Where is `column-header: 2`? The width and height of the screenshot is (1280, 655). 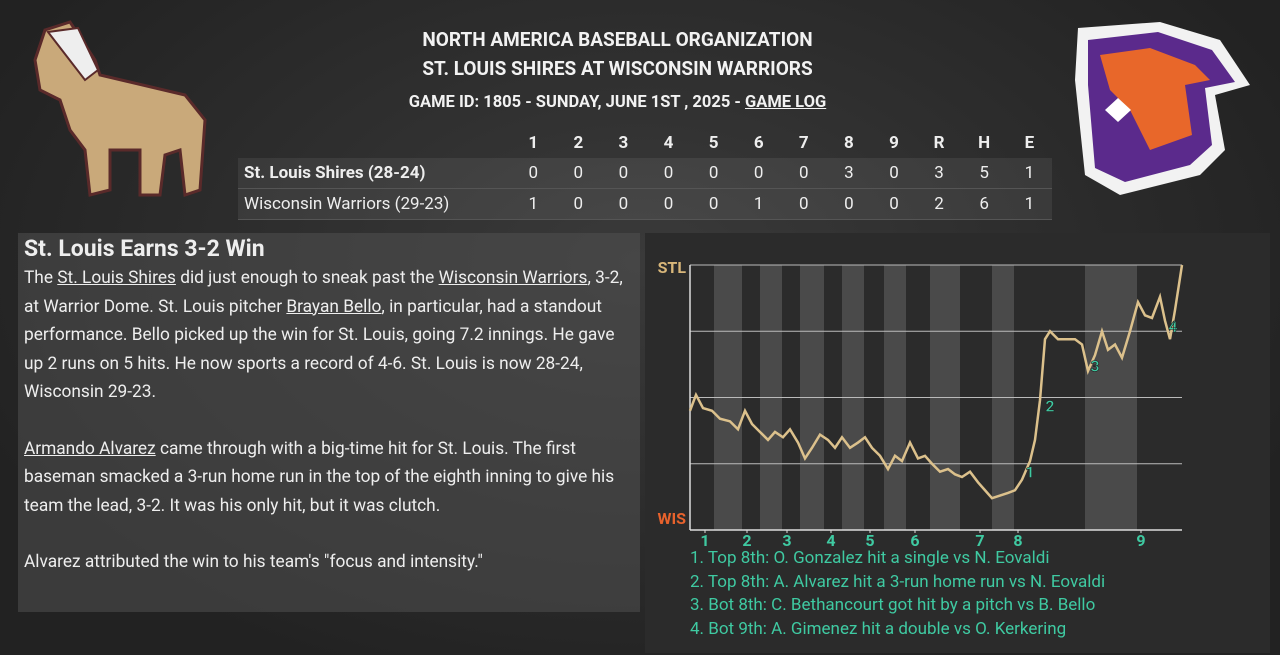 column-header: 2 is located at coordinates (578, 143).